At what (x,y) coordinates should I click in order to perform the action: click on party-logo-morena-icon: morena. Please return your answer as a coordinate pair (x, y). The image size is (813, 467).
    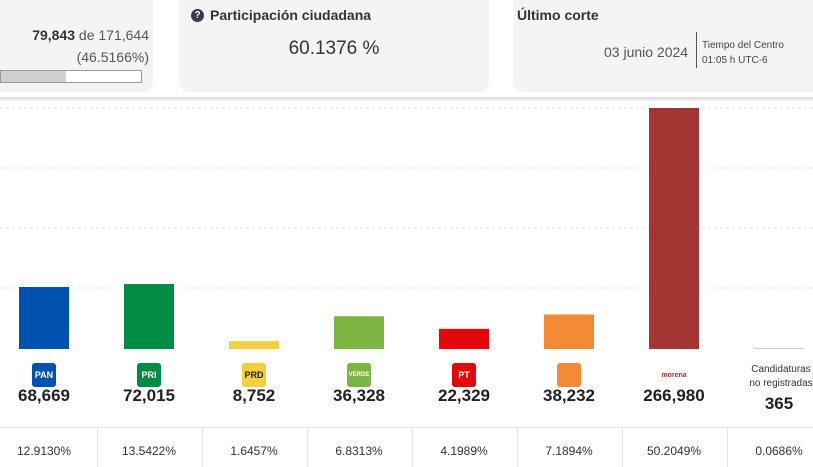
    Looking at the image, I should click on (674, 375).